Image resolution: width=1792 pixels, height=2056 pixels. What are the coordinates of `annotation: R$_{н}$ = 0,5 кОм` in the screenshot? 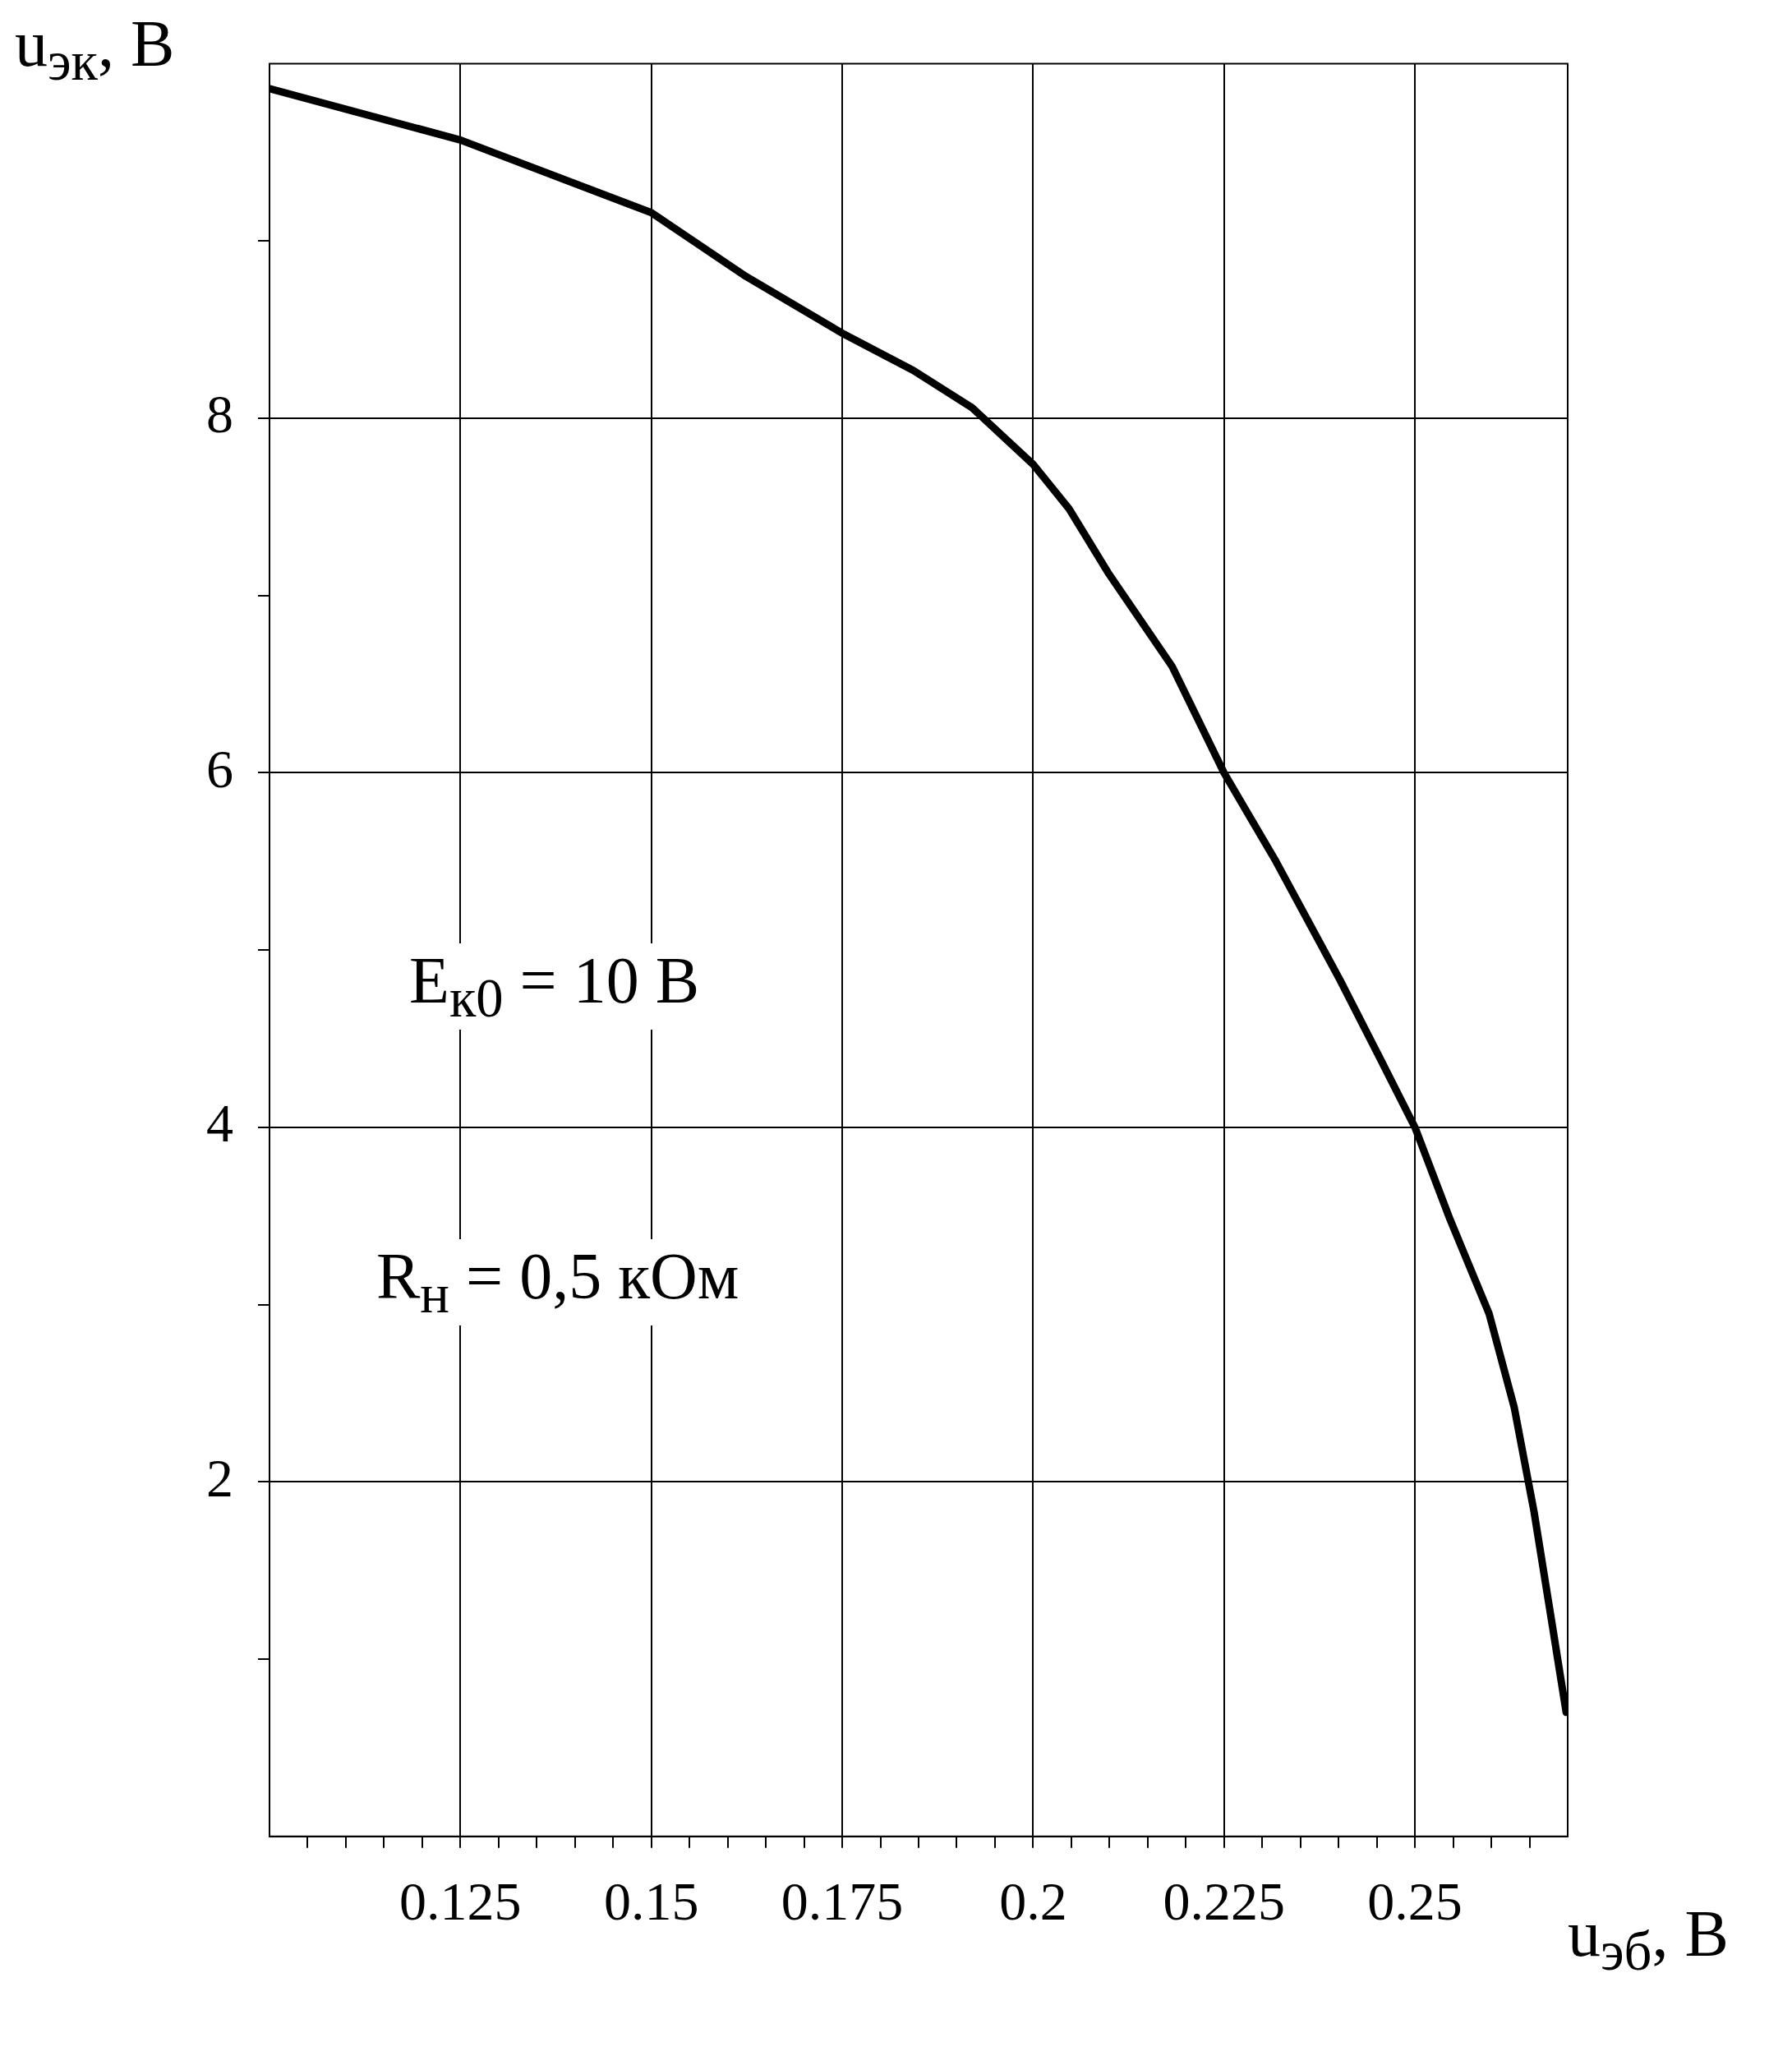 It's located at (558, 1282).